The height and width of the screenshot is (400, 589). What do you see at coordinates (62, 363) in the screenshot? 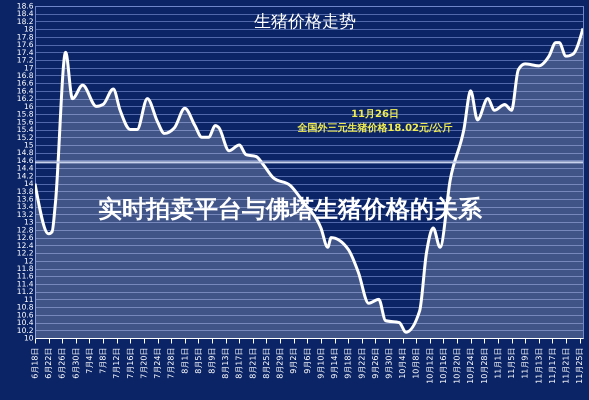
I see `x-tick-label: 6月26日` at bounding box center [62, 363].